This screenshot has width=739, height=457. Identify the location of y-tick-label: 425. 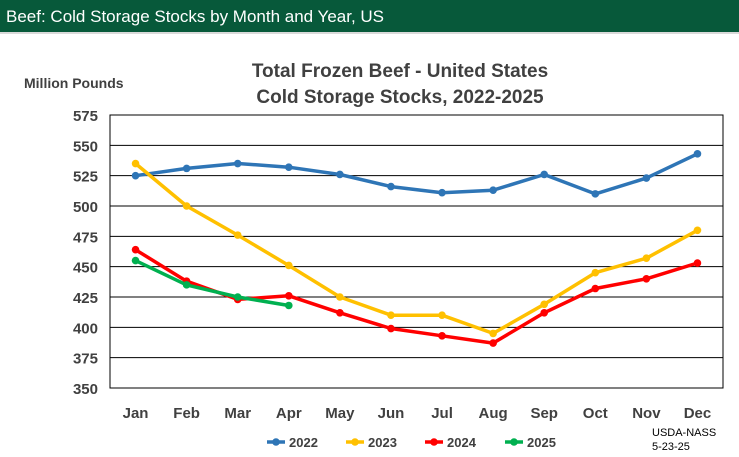
(85, 298).